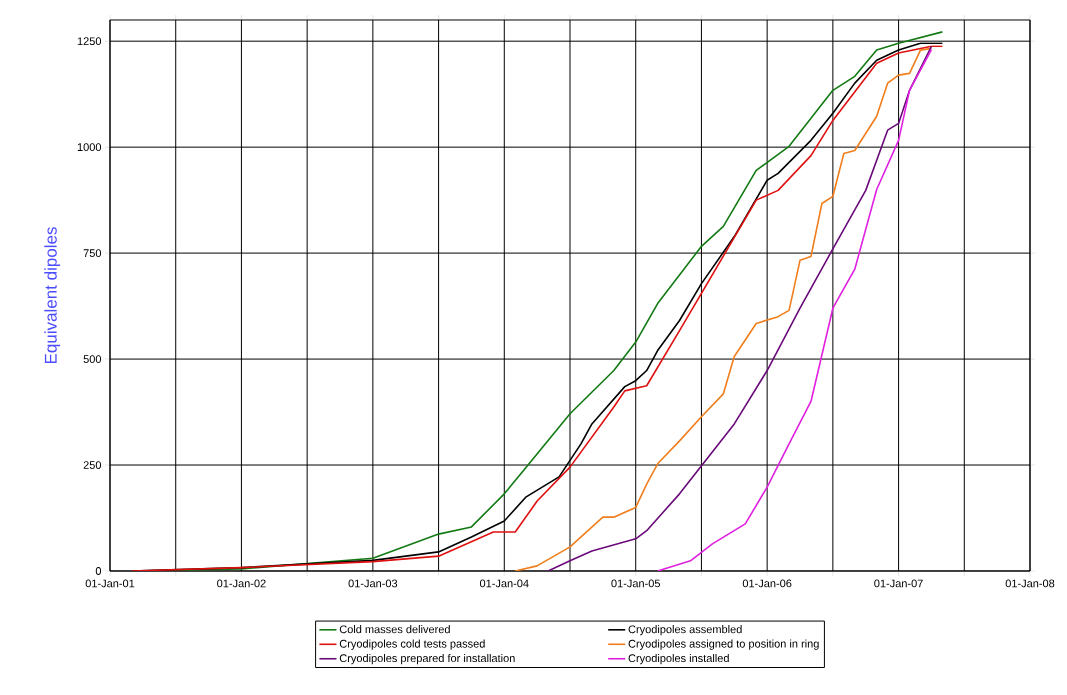 This screenshot has width=1067, height=695. Describe the element at coordinates (678, 659) in the screenshot. I see `legend-label: Cryodipoles installed` at that location.